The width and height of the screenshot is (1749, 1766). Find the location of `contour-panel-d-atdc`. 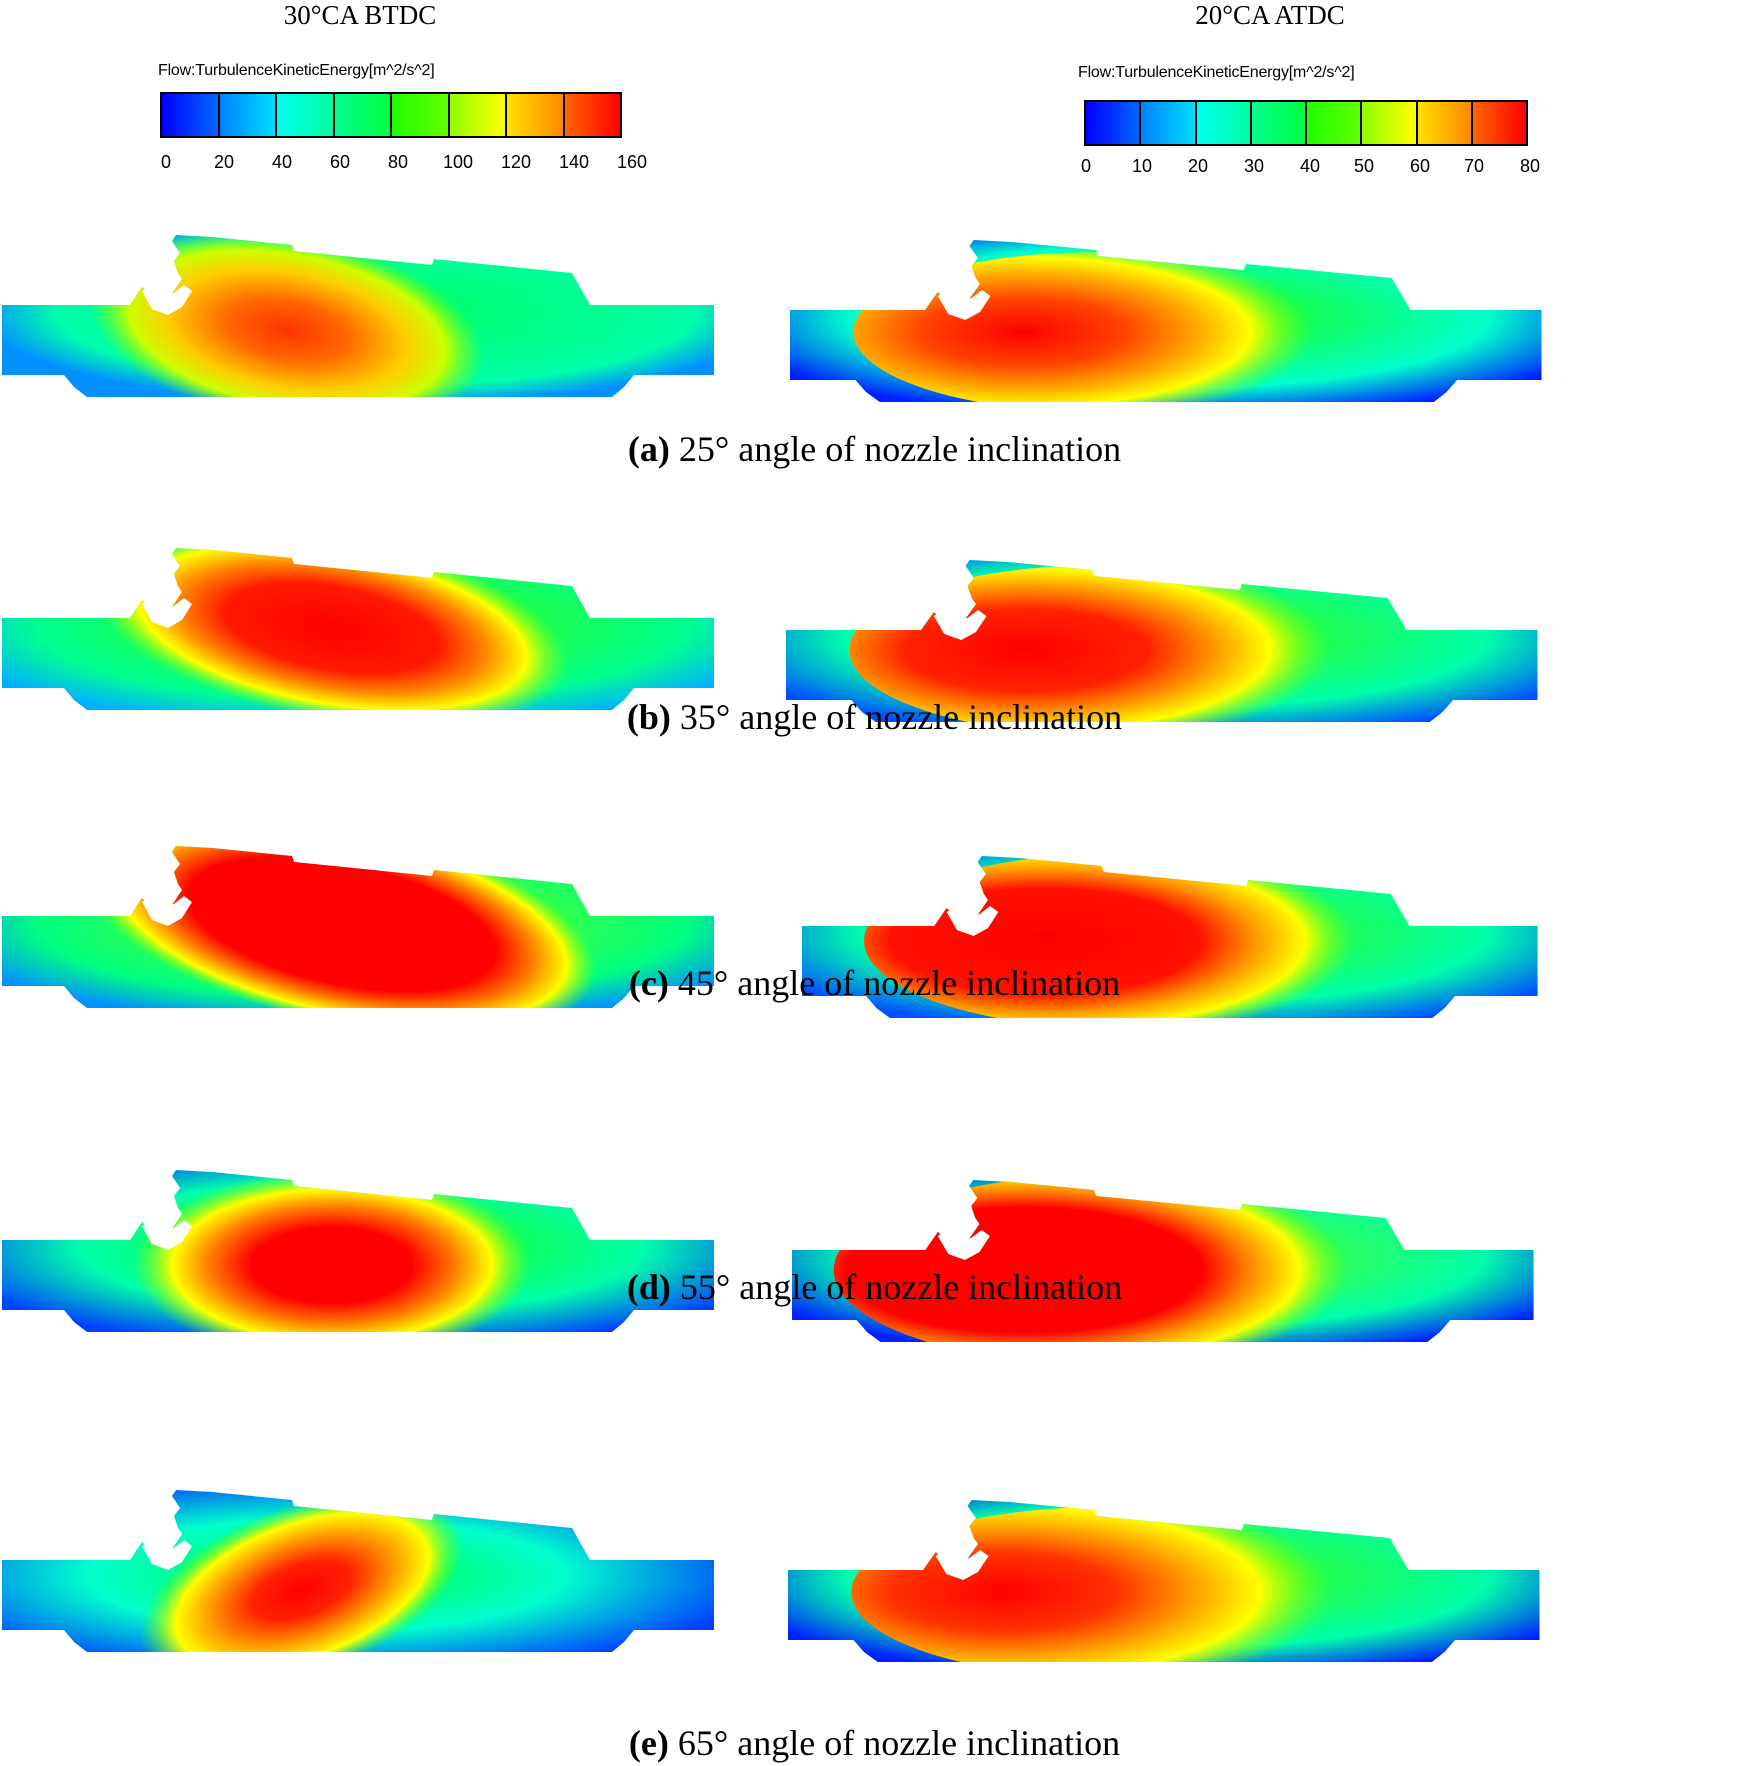

contour-panel-d-atdc is located at coordinates (1167, 1265).